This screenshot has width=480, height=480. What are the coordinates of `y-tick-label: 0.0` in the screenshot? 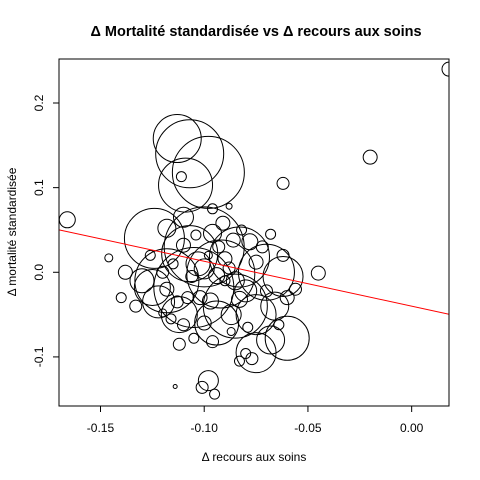 It's located at (39, 272).